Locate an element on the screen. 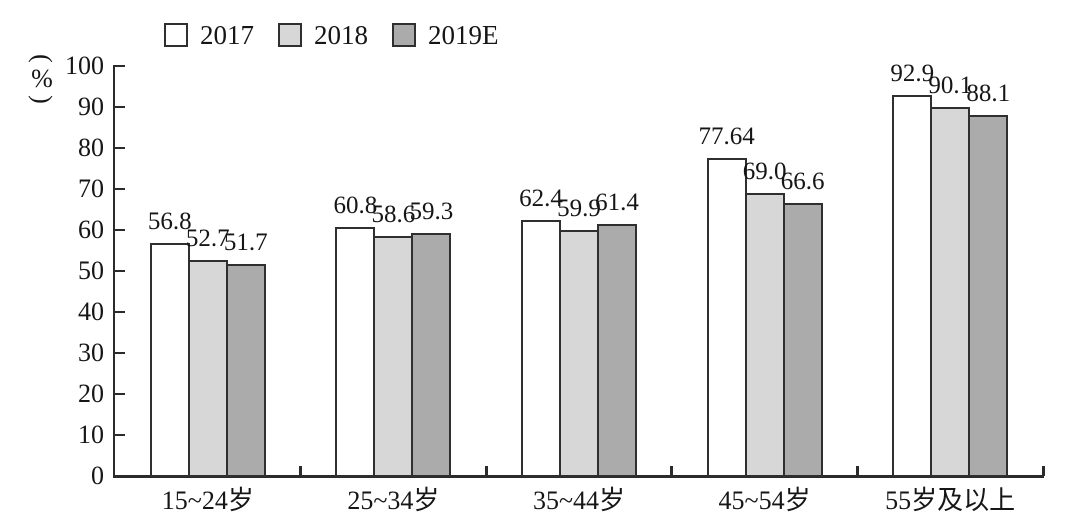 This screenshot has width=1080, height=531. value-label-2018-55岁及以上: 90.1 is located at coordinates (950, 85).